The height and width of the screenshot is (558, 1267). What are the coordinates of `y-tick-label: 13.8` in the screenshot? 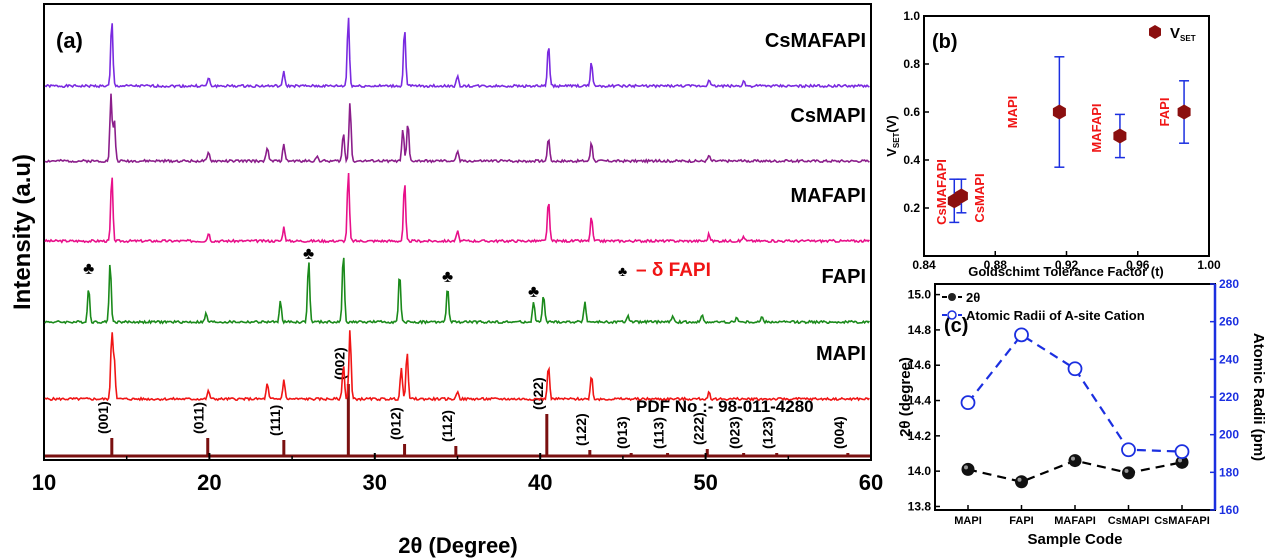 It's located at (920, 506).